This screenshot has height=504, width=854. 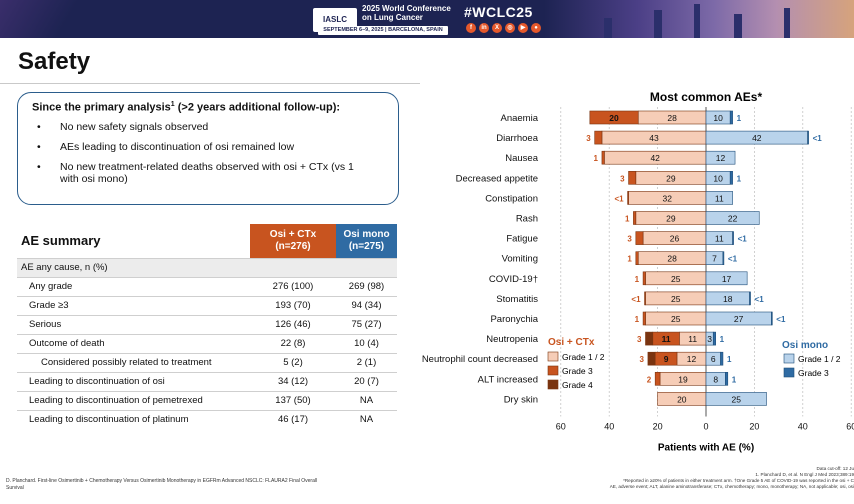 What do you see at coordinates (293, 400) in the screenshot?
I see `row-osi-value: 137 (50)` at bounding box center [293, 400].